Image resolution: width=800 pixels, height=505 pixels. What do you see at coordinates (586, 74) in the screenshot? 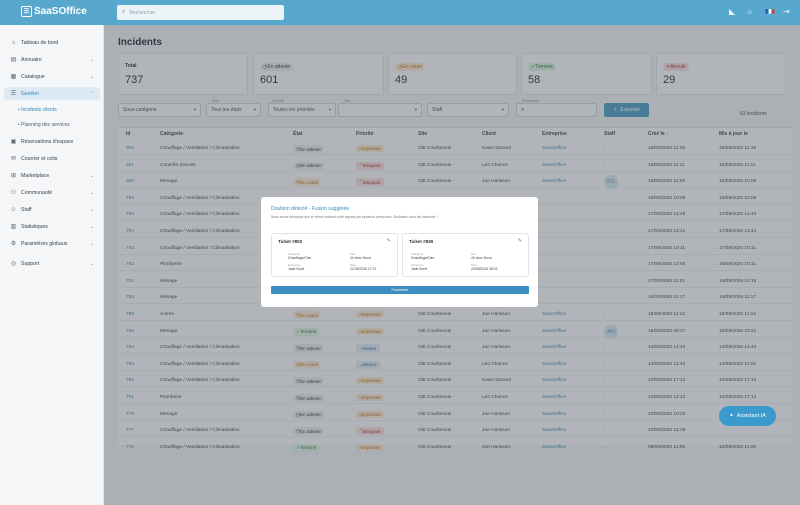
I see `stat-card-termine: ✓ Terminé 58` at bounding box center [586, 74].